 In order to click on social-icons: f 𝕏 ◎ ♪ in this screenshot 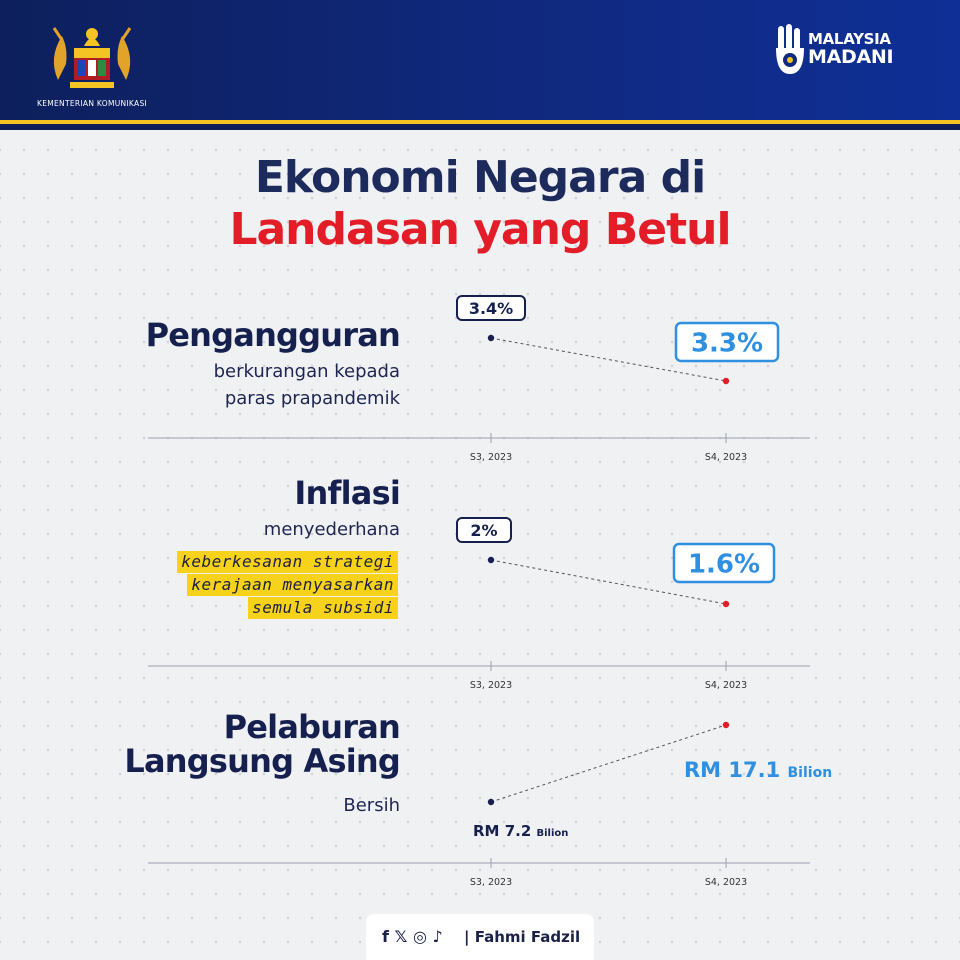, I will do `click(412, 936)`.